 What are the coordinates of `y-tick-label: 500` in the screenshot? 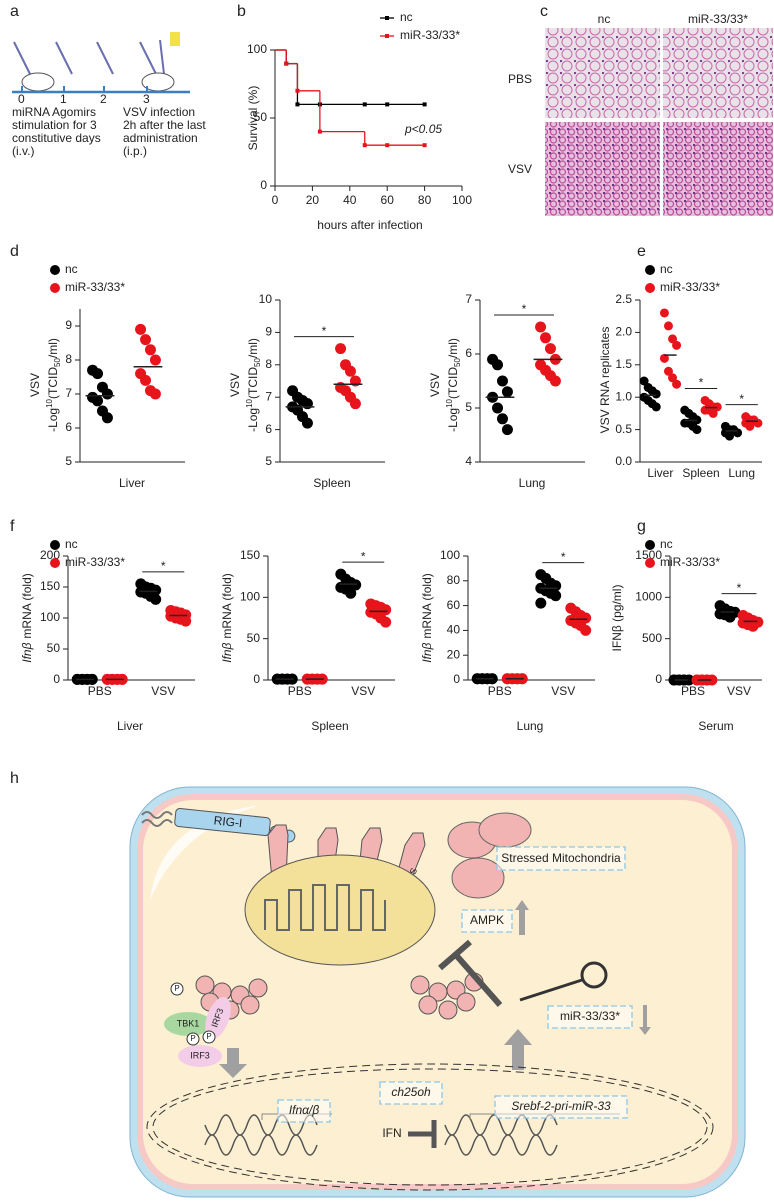 It's located at (652, 638).